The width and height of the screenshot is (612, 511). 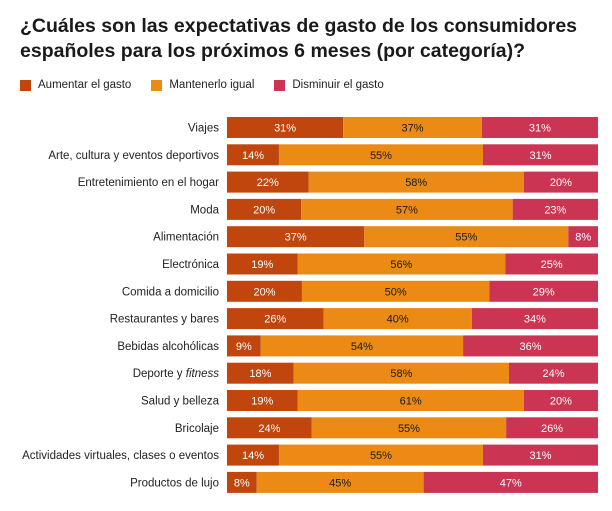 I want to click on legend-swatch-same, so click(x=157, y=85).